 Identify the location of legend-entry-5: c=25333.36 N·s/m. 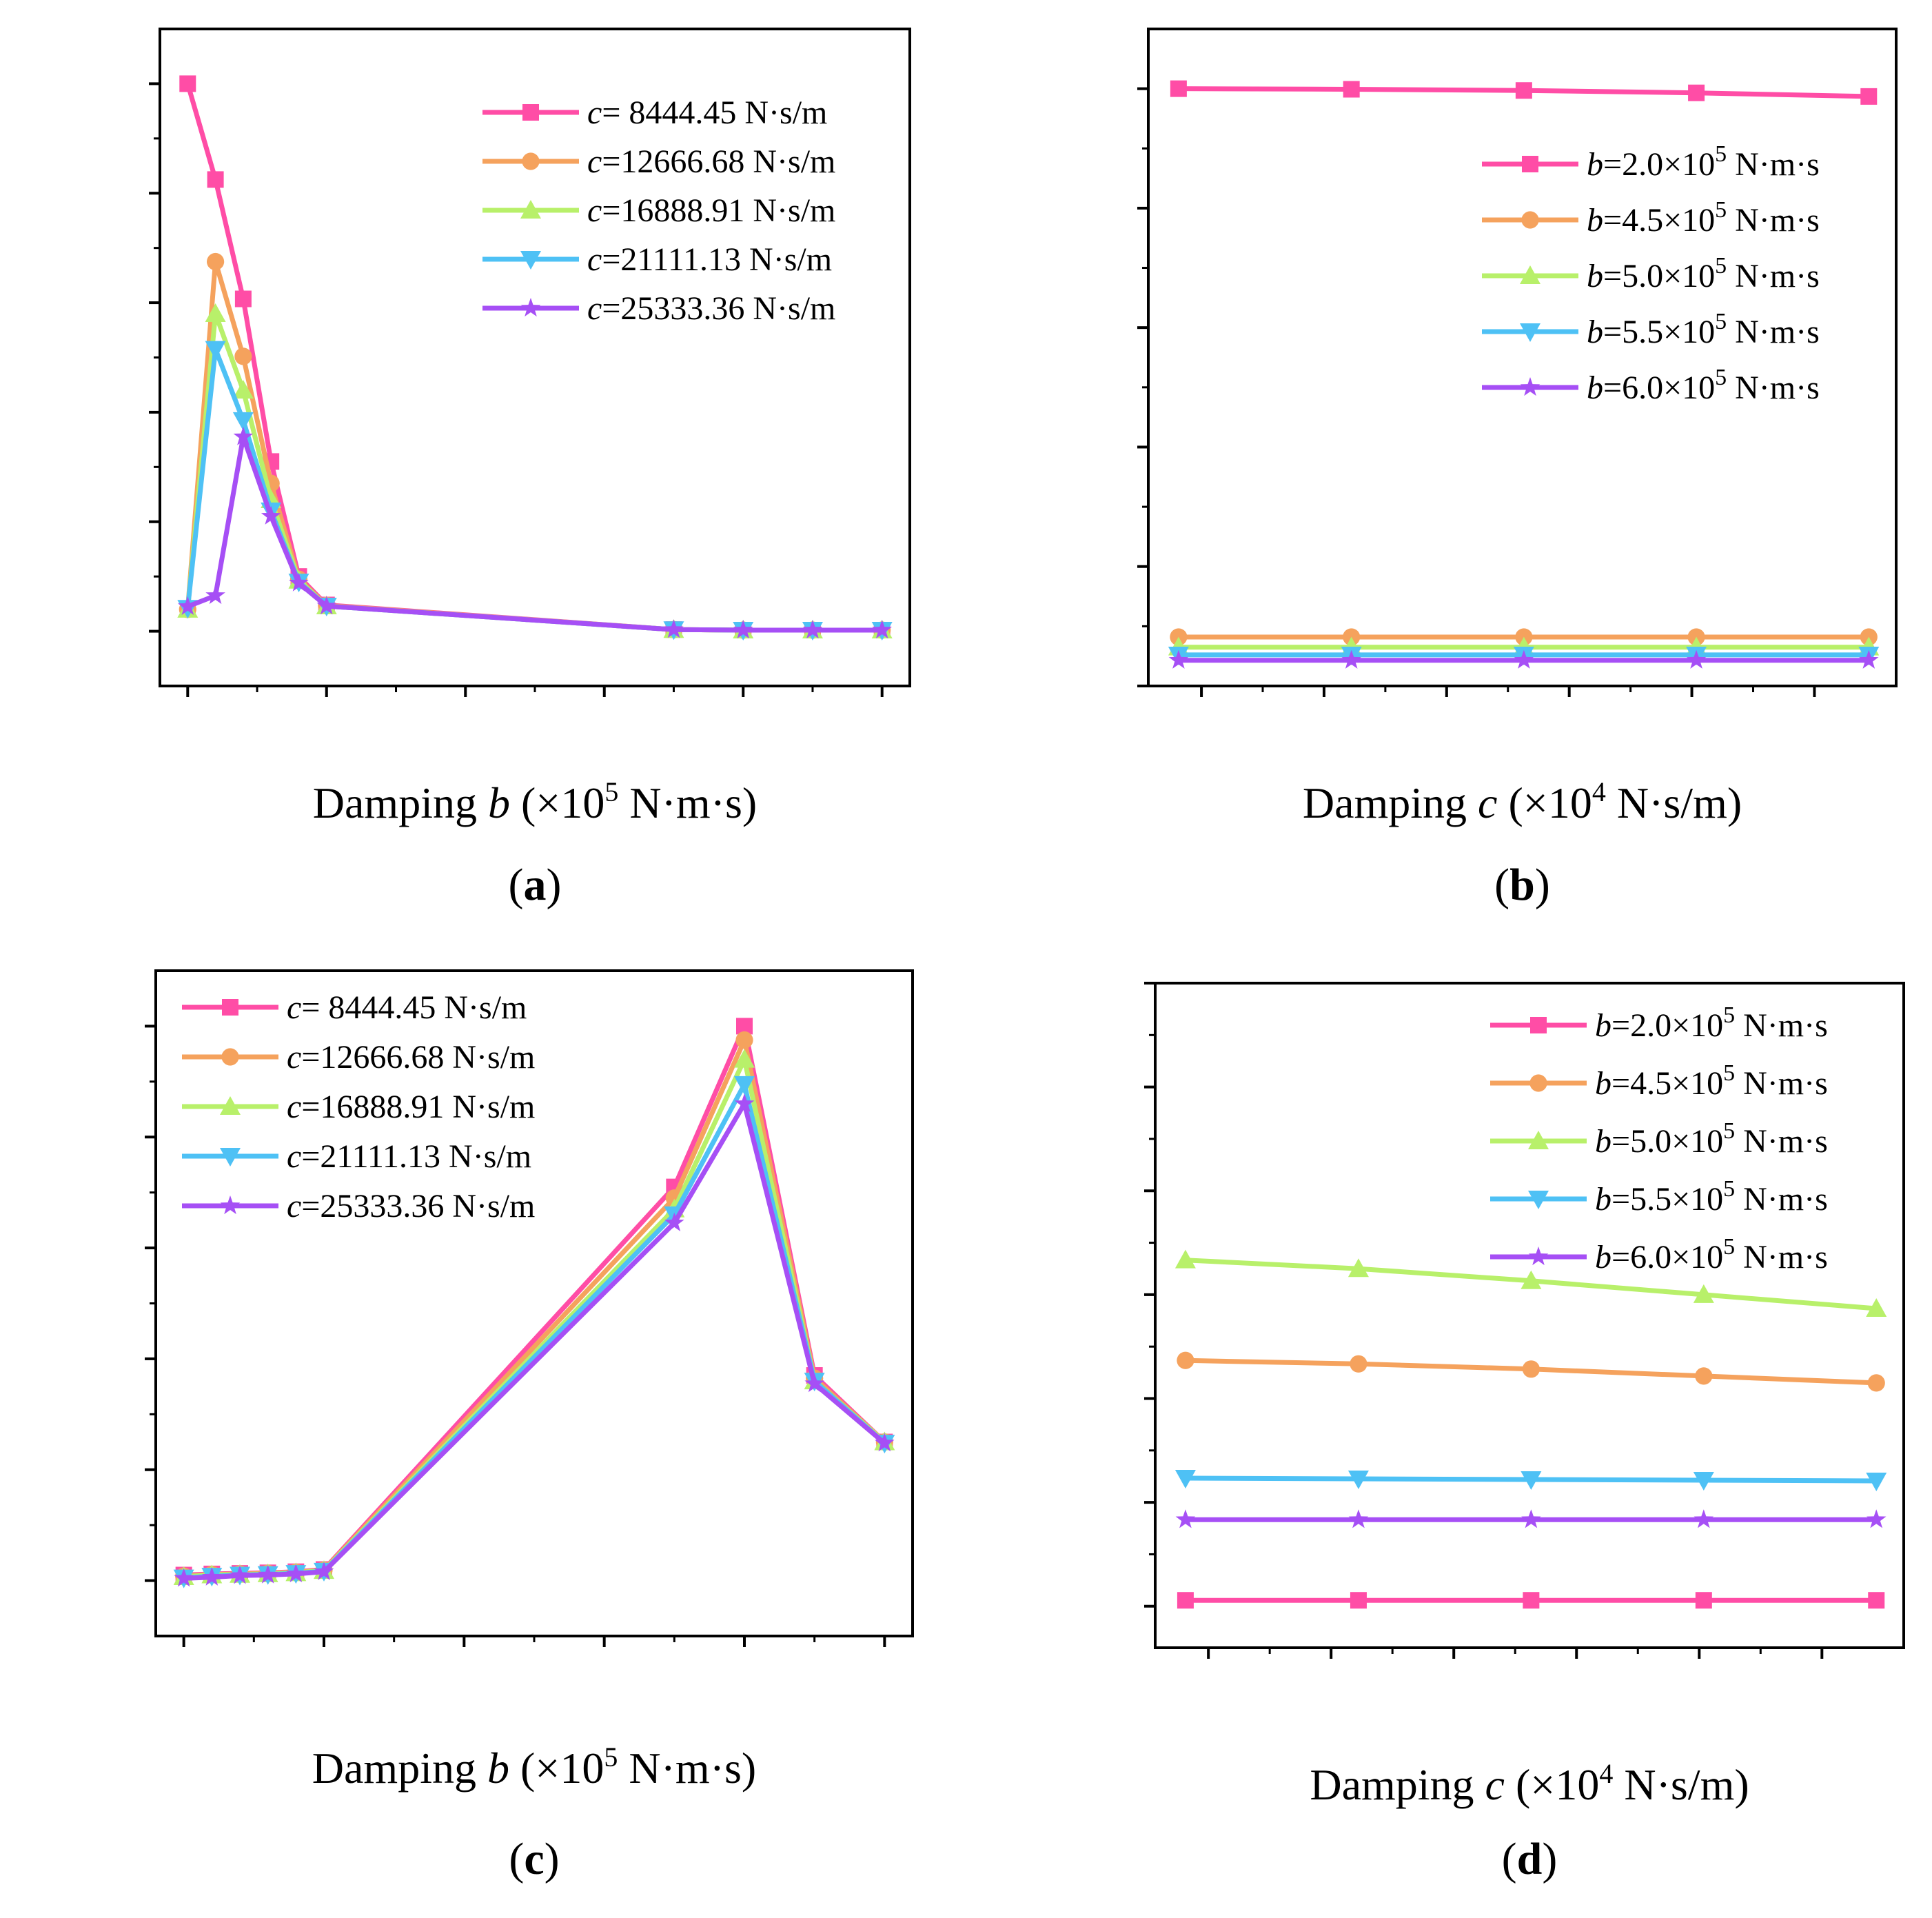
(658, 308).